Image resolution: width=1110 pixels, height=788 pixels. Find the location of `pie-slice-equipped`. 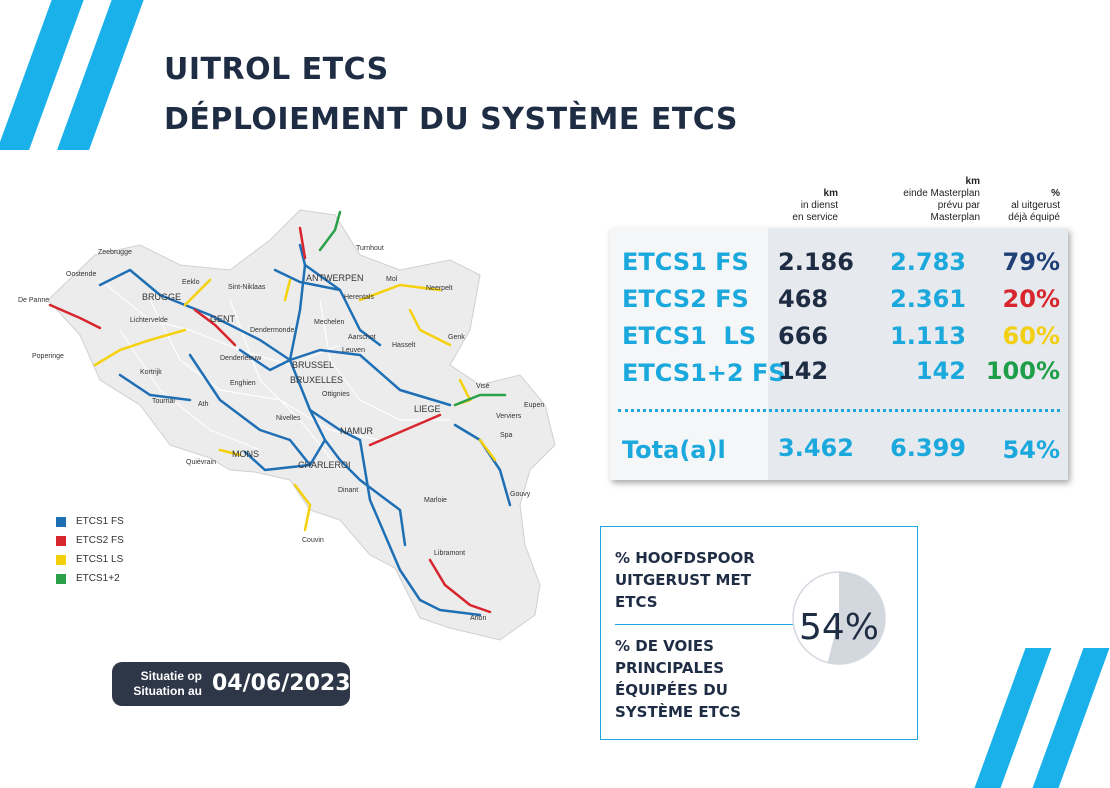

pie-slice-equipped is located at coordinates (856, 618).